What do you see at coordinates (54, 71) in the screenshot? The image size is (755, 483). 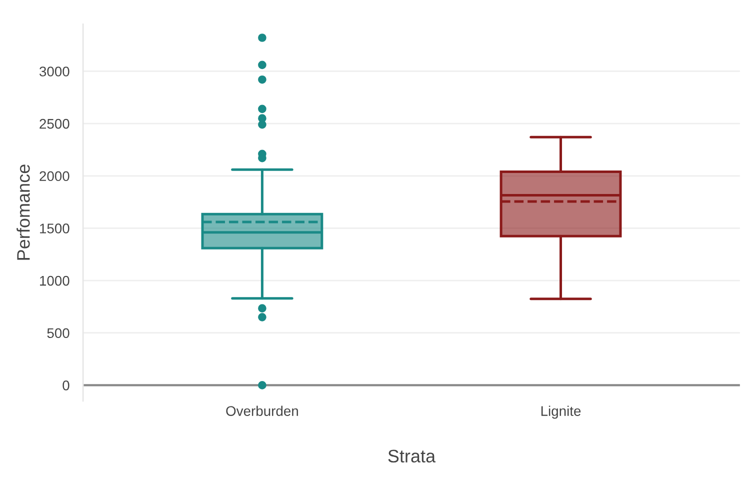 I see `y-tick-label: 3000` at bounding box center [54, 71].